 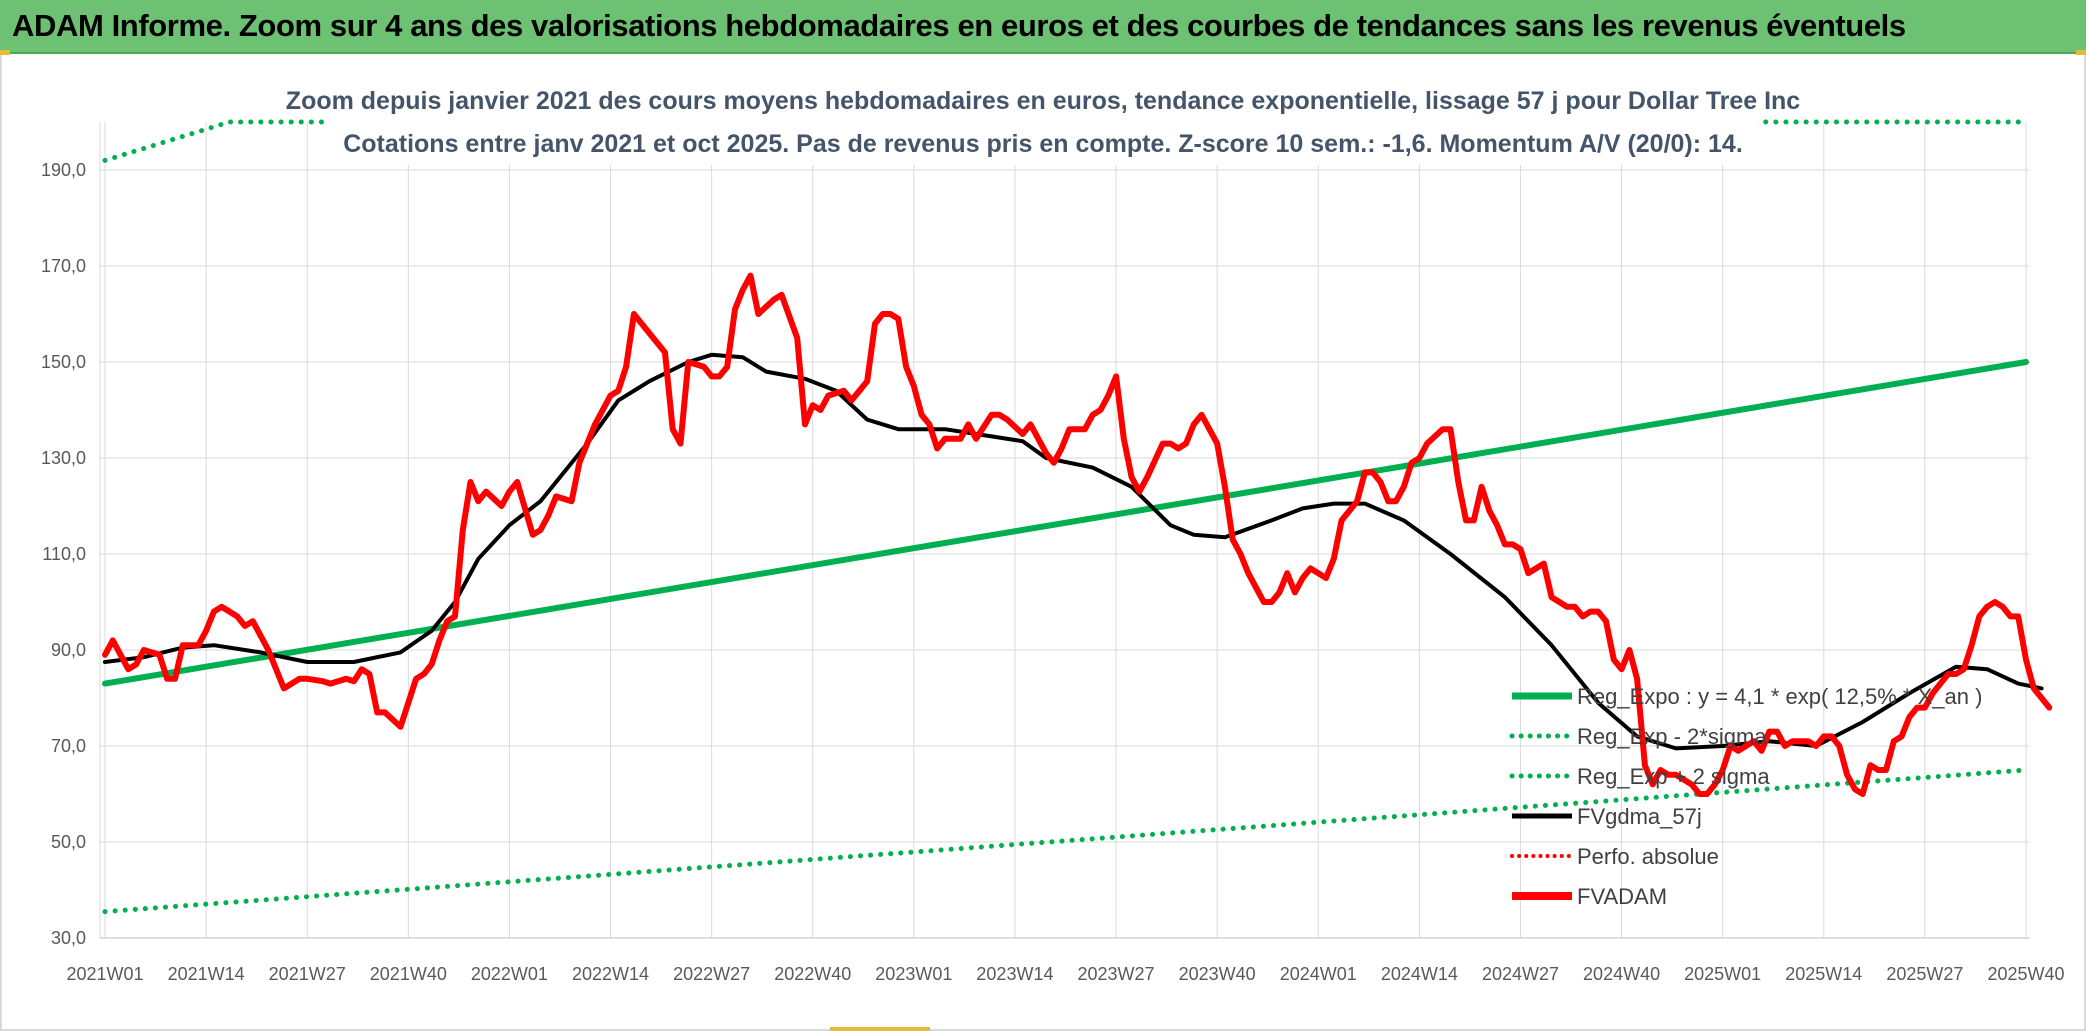 What do you see at coordinates (63, 458) in the screenshot?
I see `y-tick-label: 130,0` at bounding box center [63, 458].